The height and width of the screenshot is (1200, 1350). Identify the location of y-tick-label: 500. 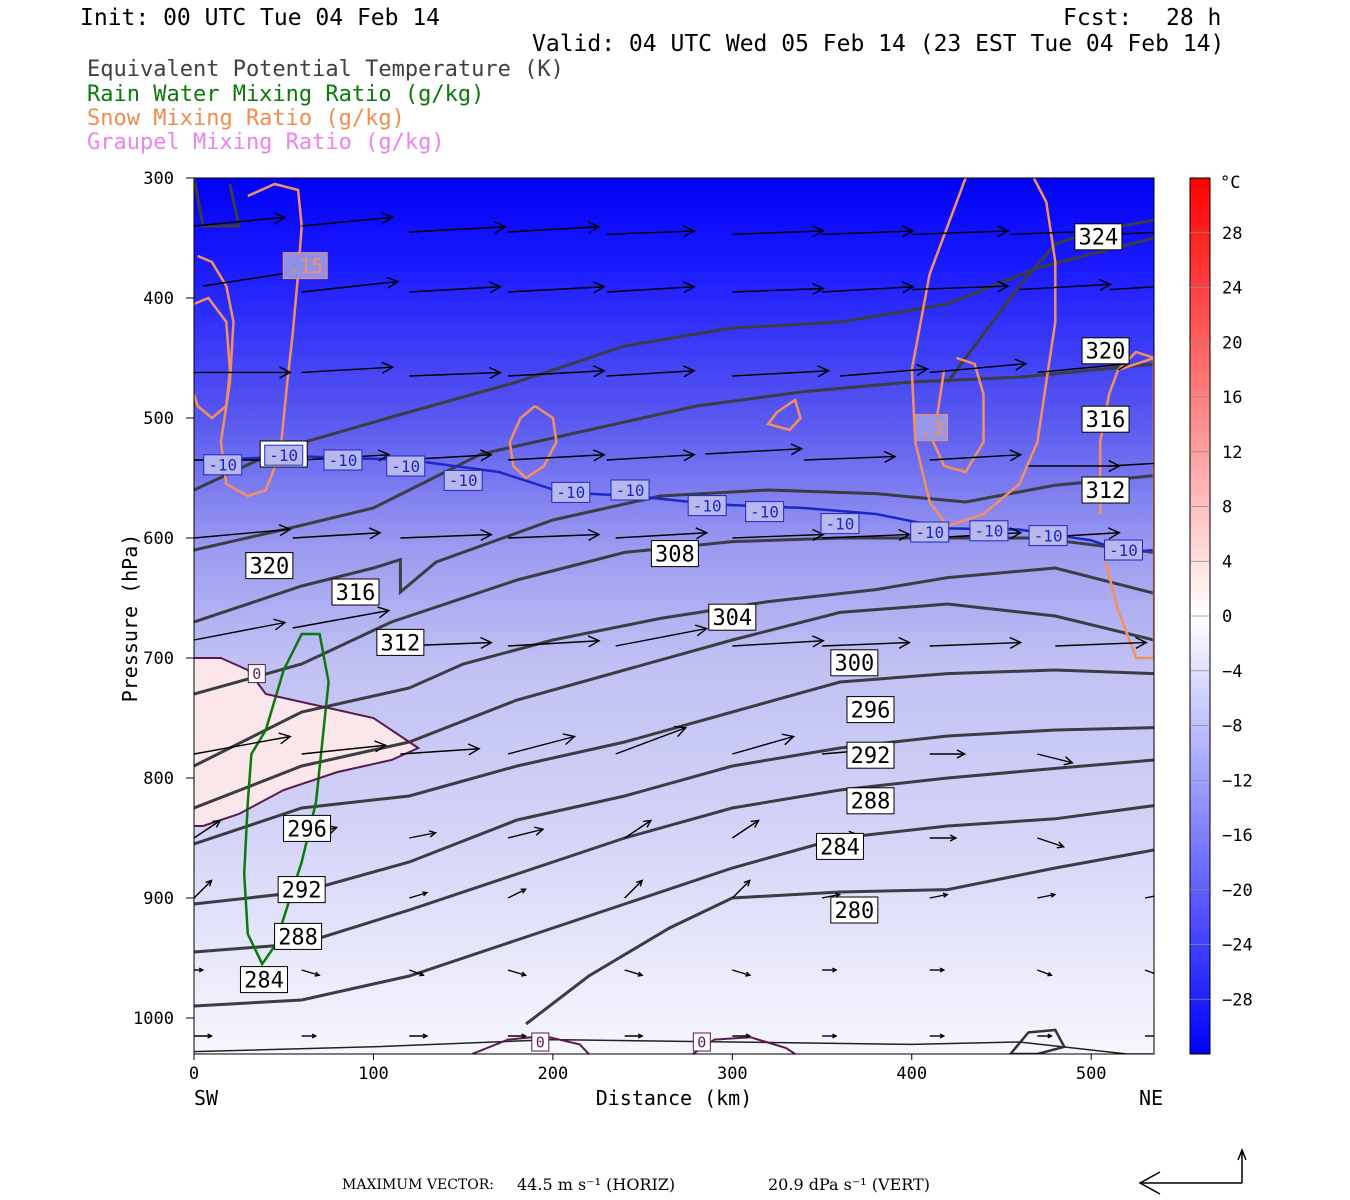
(158, 419).